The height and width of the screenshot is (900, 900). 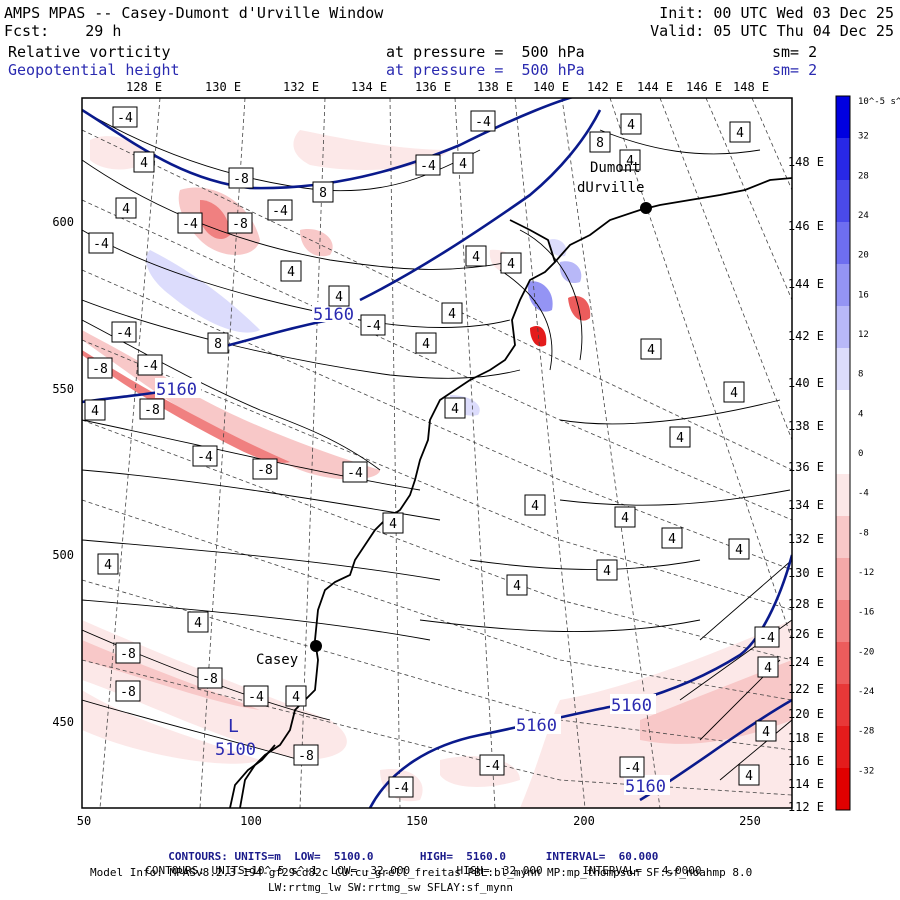 What do you see at coordinates (655, 87) in the screenshot?
I see `lon-label: 144 E` at bounding box center [655, 87].